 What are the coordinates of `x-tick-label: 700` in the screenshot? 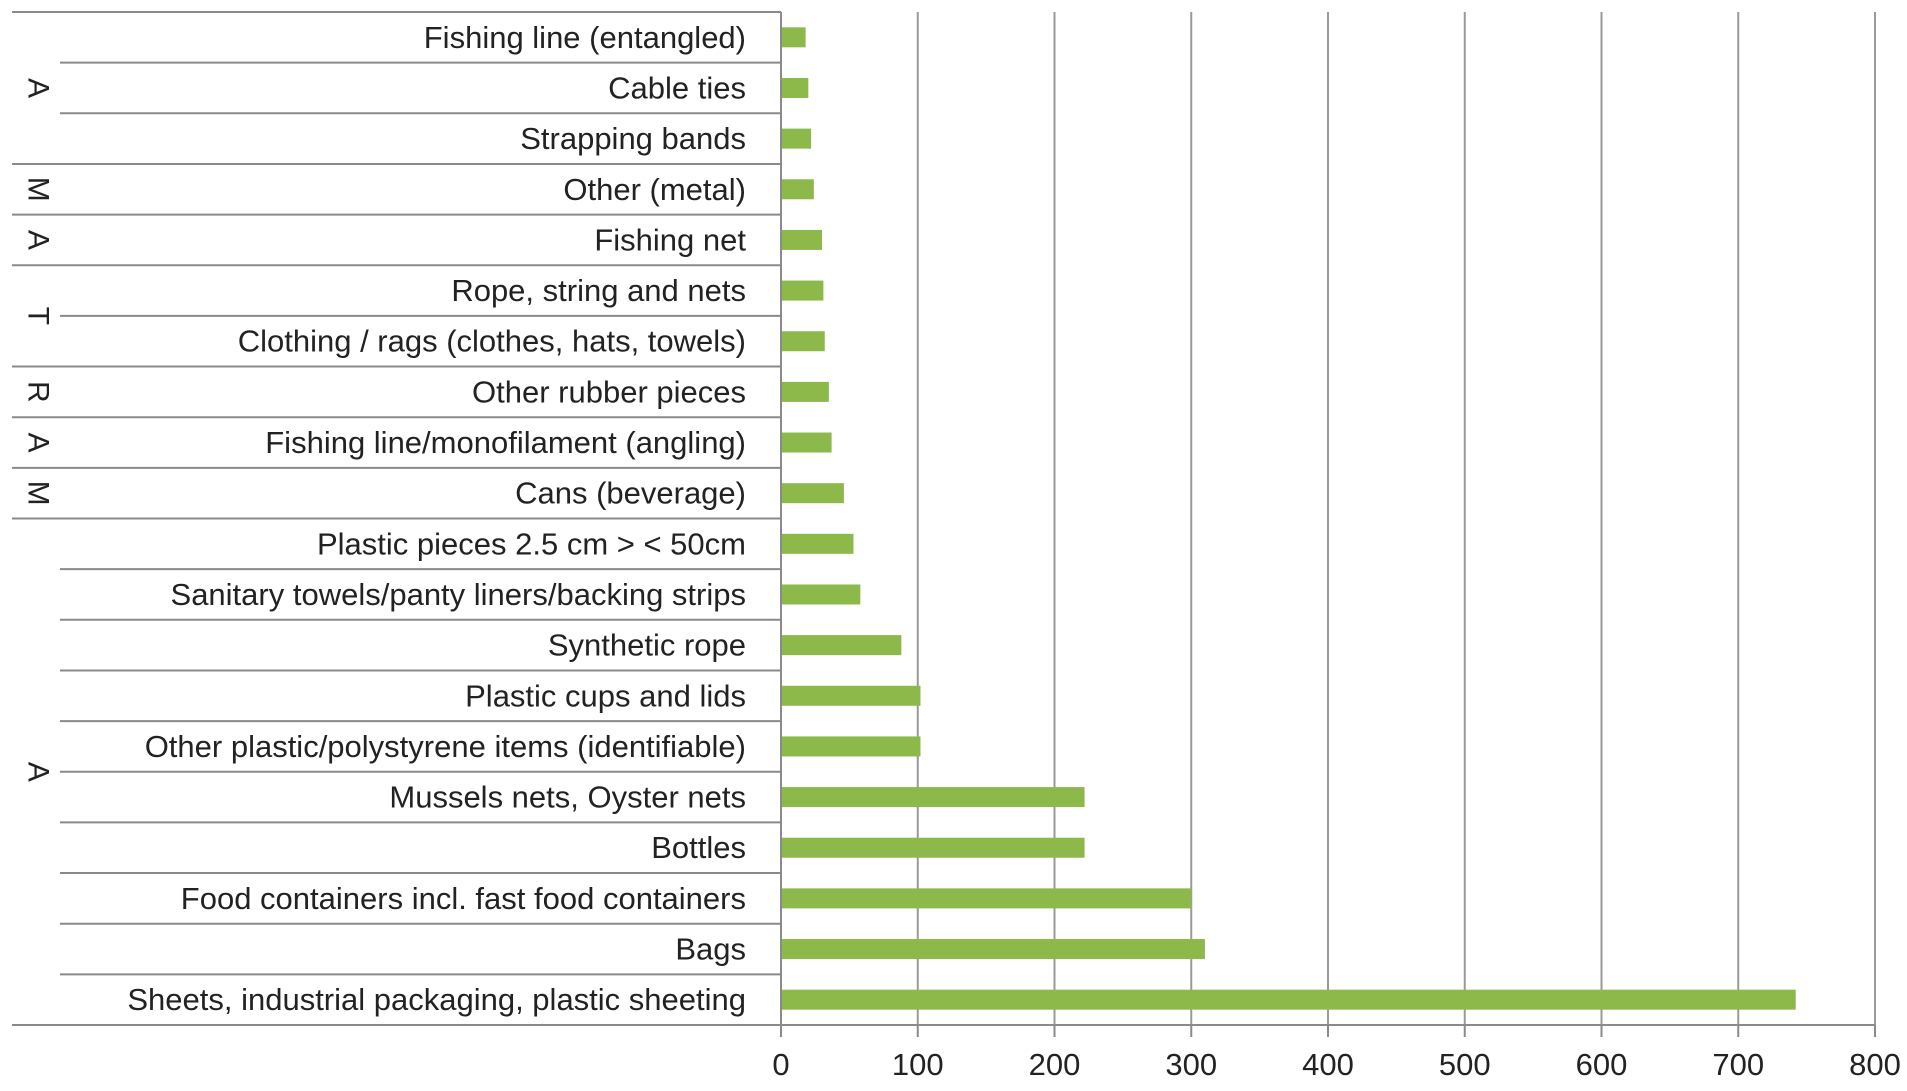 It's located at (1738, 1064).